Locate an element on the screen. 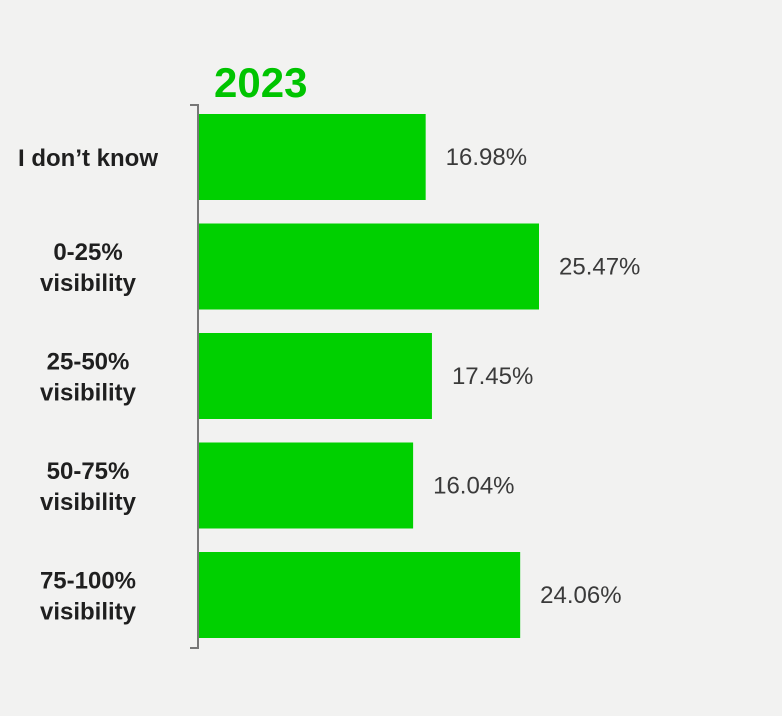 This screenshot has width=782, height=716. chart-title: 2023 is located at coordinates (260, 82).